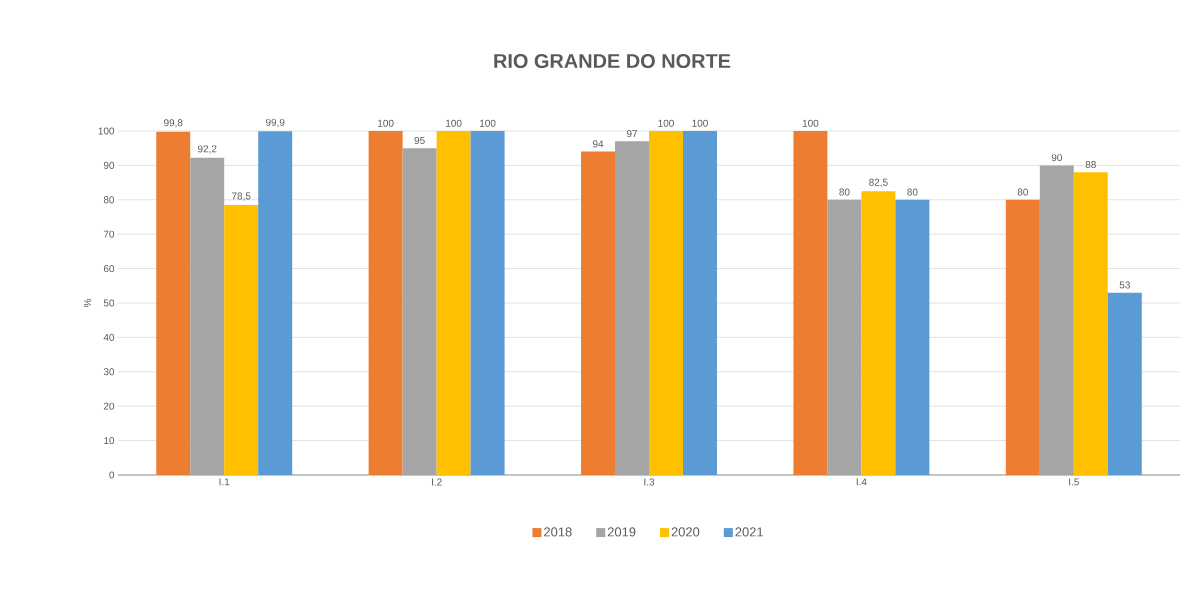 Image resolution: width=1203 pixels, height=592 pixels. What do you see at coordinates (419, 140) in the screenshot?
I see `data-label: 95` at bounding box center [419, 140].